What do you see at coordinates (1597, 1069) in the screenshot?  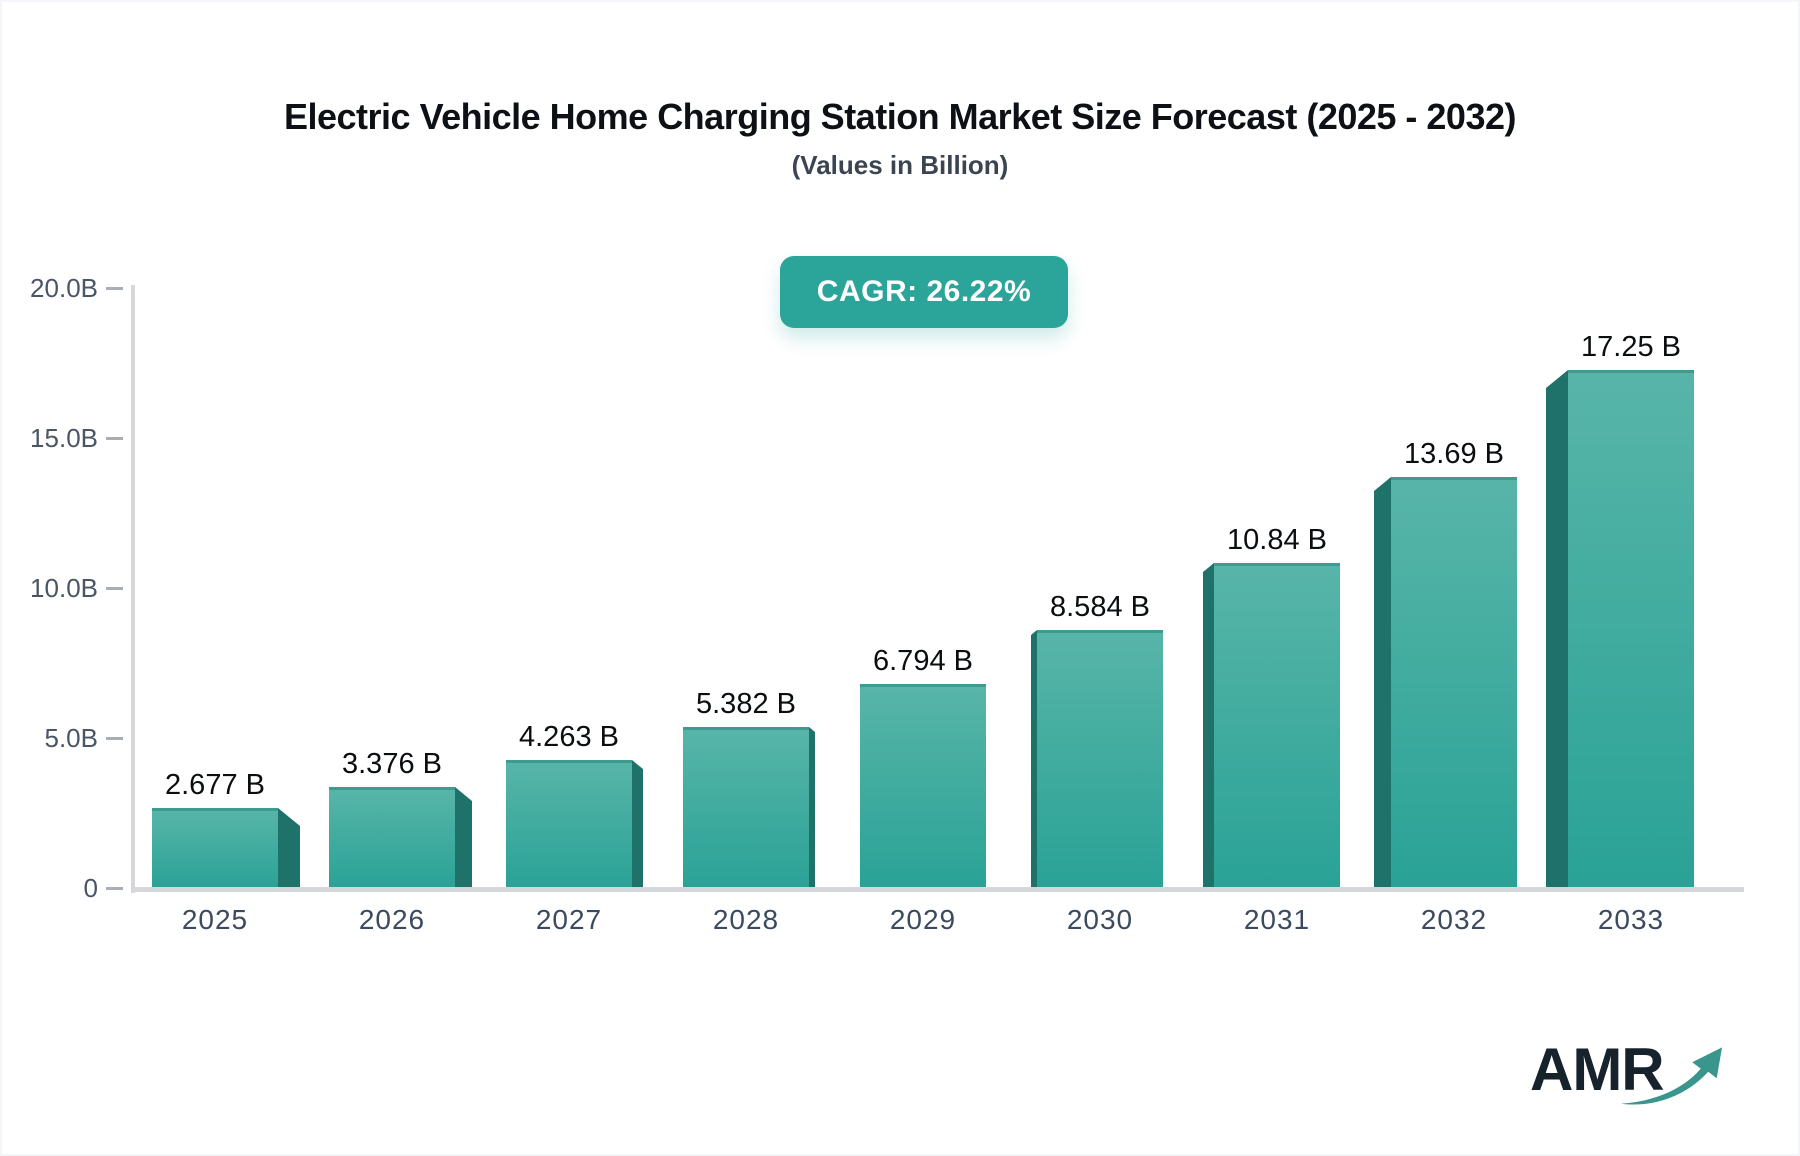 I see `amr-logo-text: AMR` at bounding box center [1597, 1069].